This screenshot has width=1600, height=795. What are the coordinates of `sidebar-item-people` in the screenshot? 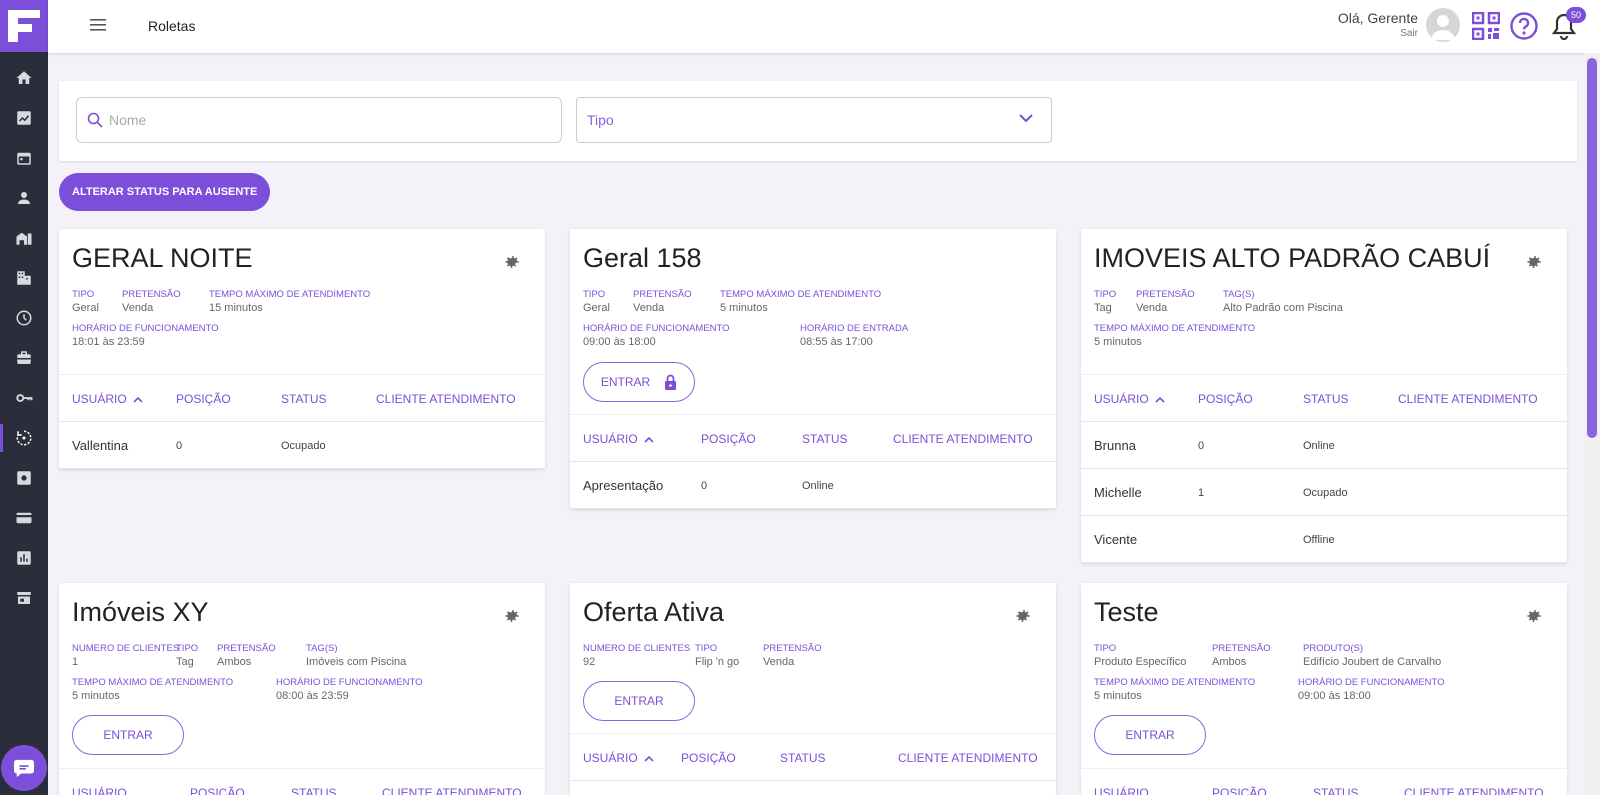 It's located at (24, 198).